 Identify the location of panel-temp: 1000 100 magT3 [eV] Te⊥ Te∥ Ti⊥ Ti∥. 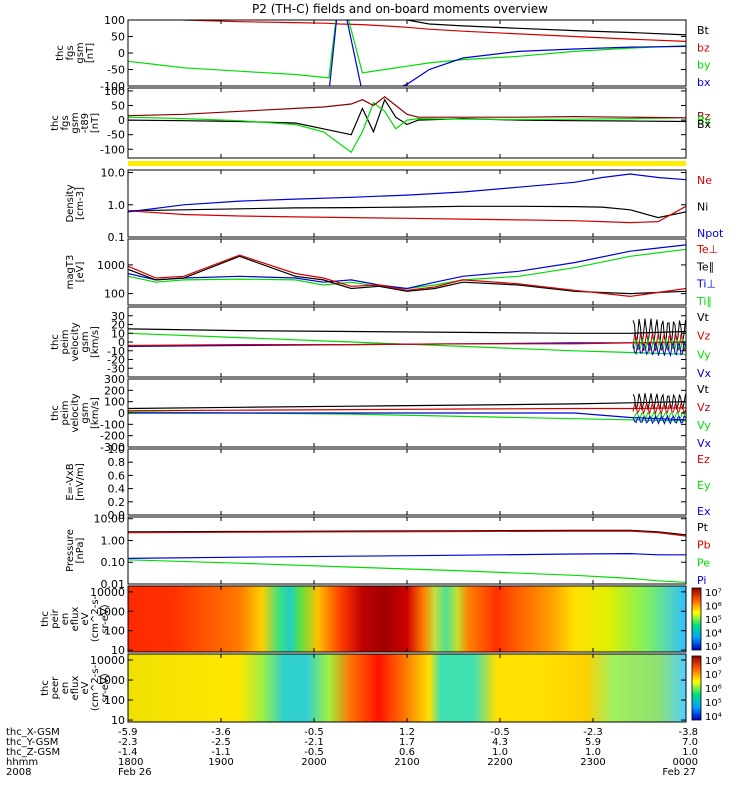
(391, 273).